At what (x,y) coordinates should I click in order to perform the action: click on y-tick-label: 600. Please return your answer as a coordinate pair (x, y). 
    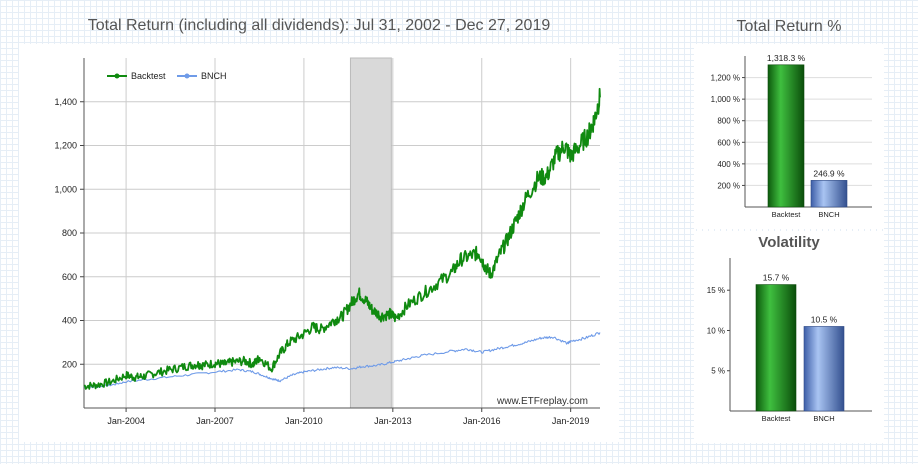
    Looking at the image, I should click on (69, 277).